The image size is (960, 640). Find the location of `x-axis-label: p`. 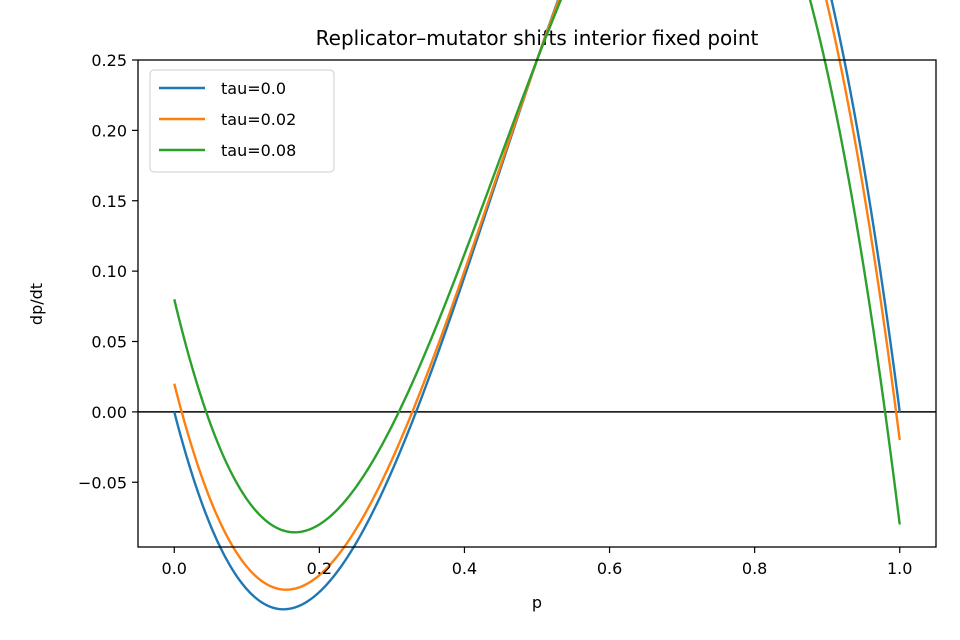

x-axis-label: p is located at coordinates (537, 602).